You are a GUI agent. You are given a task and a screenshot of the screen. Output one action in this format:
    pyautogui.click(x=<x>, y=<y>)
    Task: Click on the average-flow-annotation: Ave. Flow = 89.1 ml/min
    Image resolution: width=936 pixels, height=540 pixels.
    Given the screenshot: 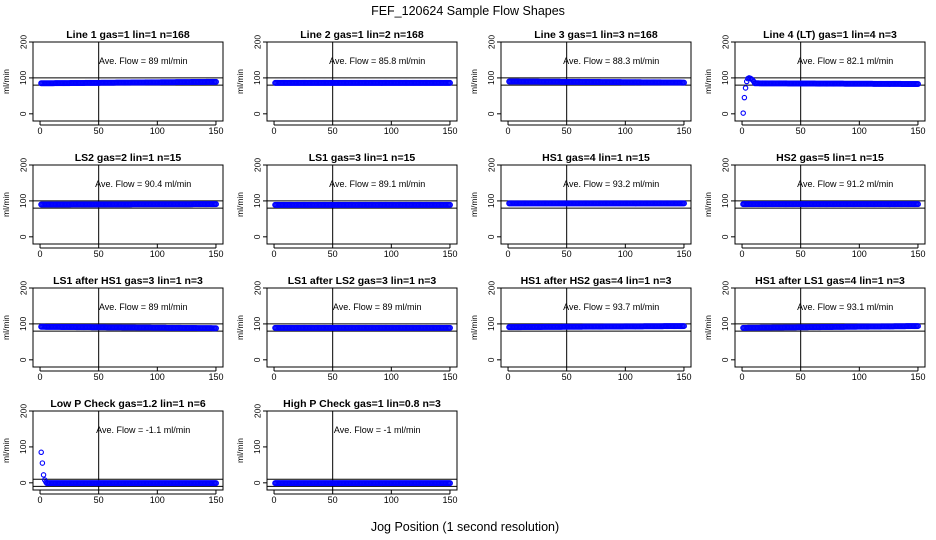 What is the action you would take?
    pyautogui.click(x=377, y=184)
    